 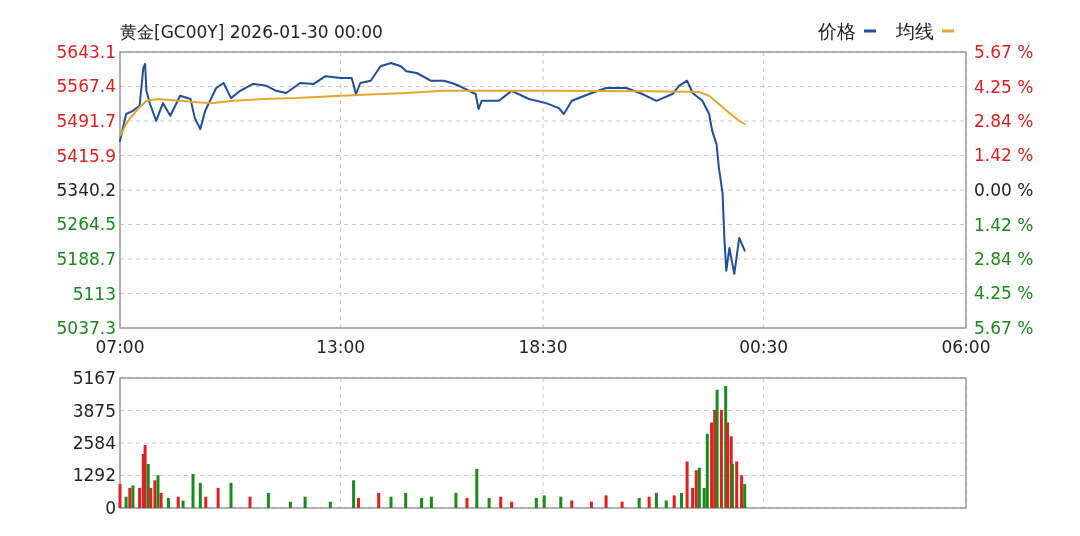 I want to click on y-tick-label: 1292, so click(x=94, y=475).